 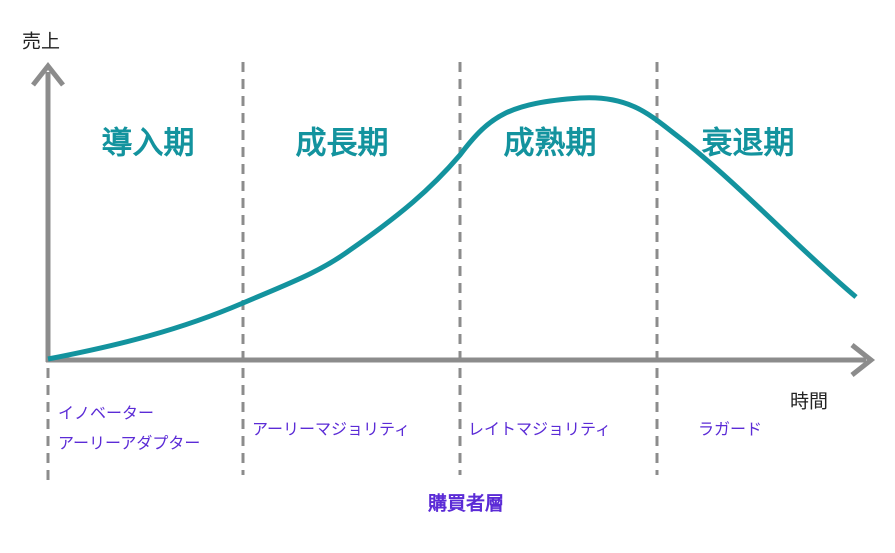 What do you see at coordinates (550, 144) in the screenshot?
I see `stage-label: 成熟期` at bounding box center [550, 144].